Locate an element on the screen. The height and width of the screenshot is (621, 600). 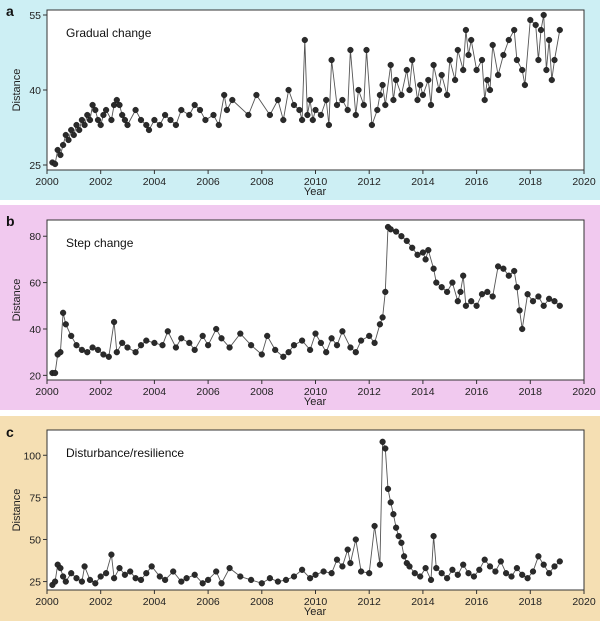
x-tick-label: 2018 is located at coordinates (531, 602).